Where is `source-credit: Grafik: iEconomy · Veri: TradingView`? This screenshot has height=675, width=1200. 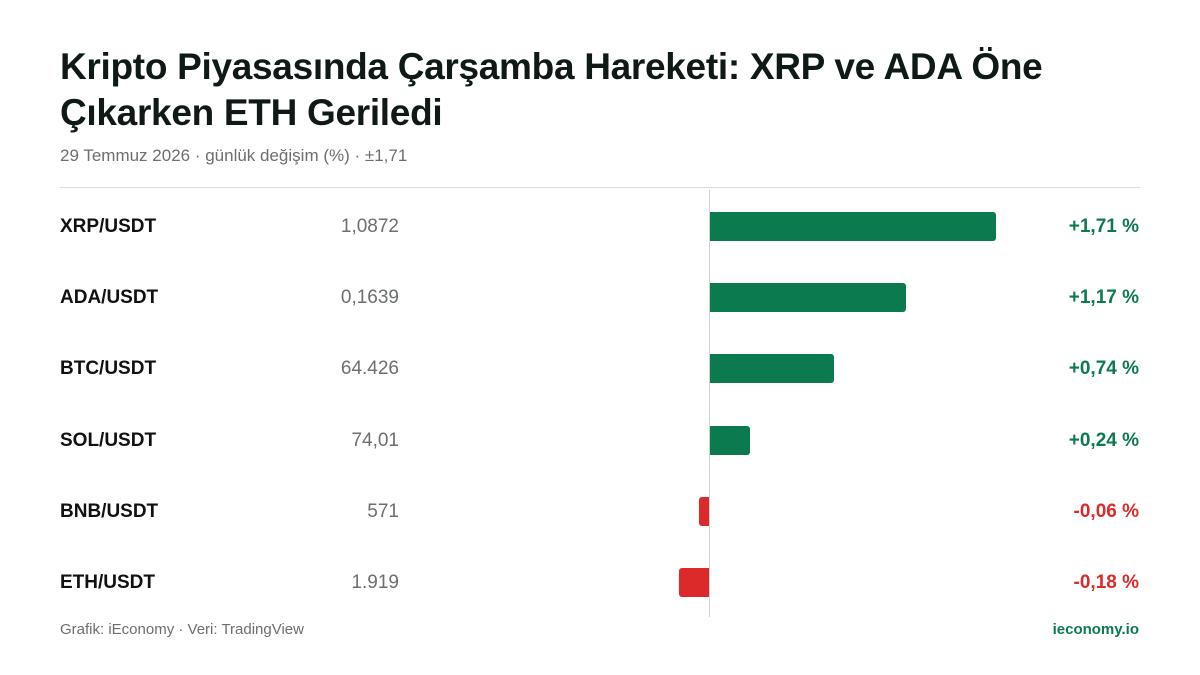 source-credit: Grafik: iEconomy · Veri: TradingView is located at coordinates (182, 629).